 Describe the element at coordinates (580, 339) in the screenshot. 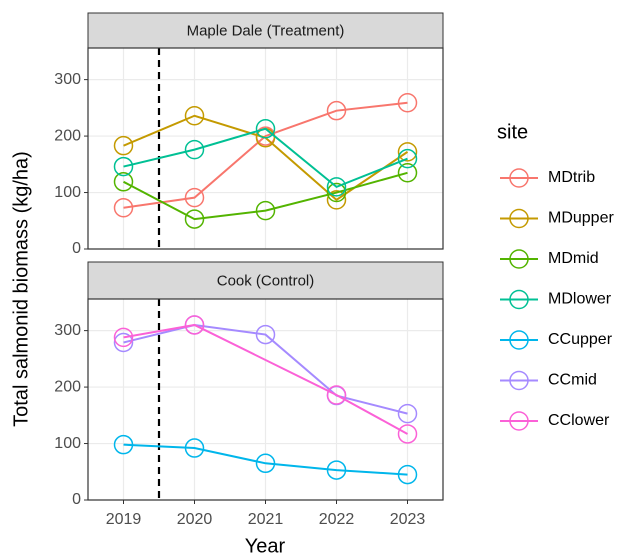

I see `legend-label: CCupper` at that location.